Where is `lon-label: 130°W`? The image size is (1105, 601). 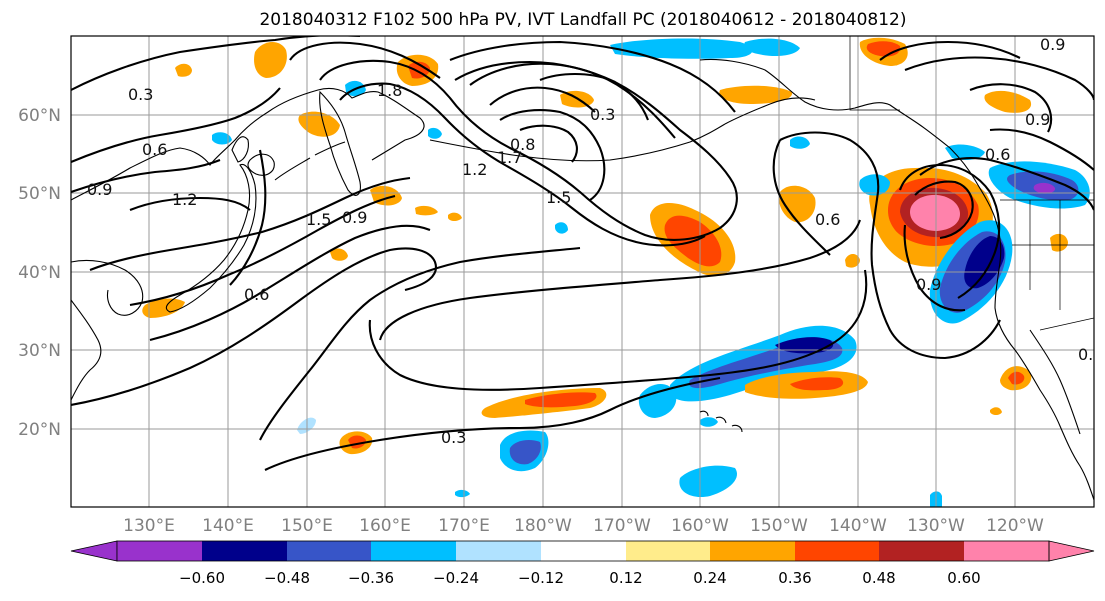
lon-label: 130°W is located at coordinates (936, 526).